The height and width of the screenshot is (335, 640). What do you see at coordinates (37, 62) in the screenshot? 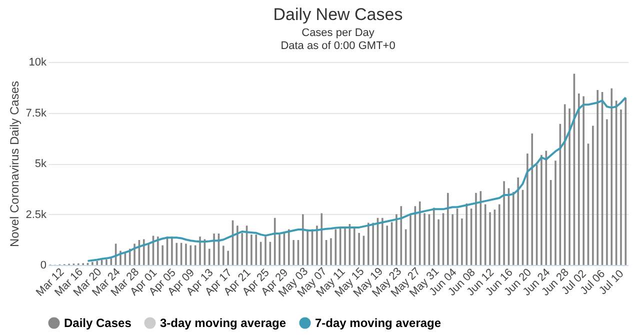
I see `y-tick-label: 10k` at bounding box center [37, 62].